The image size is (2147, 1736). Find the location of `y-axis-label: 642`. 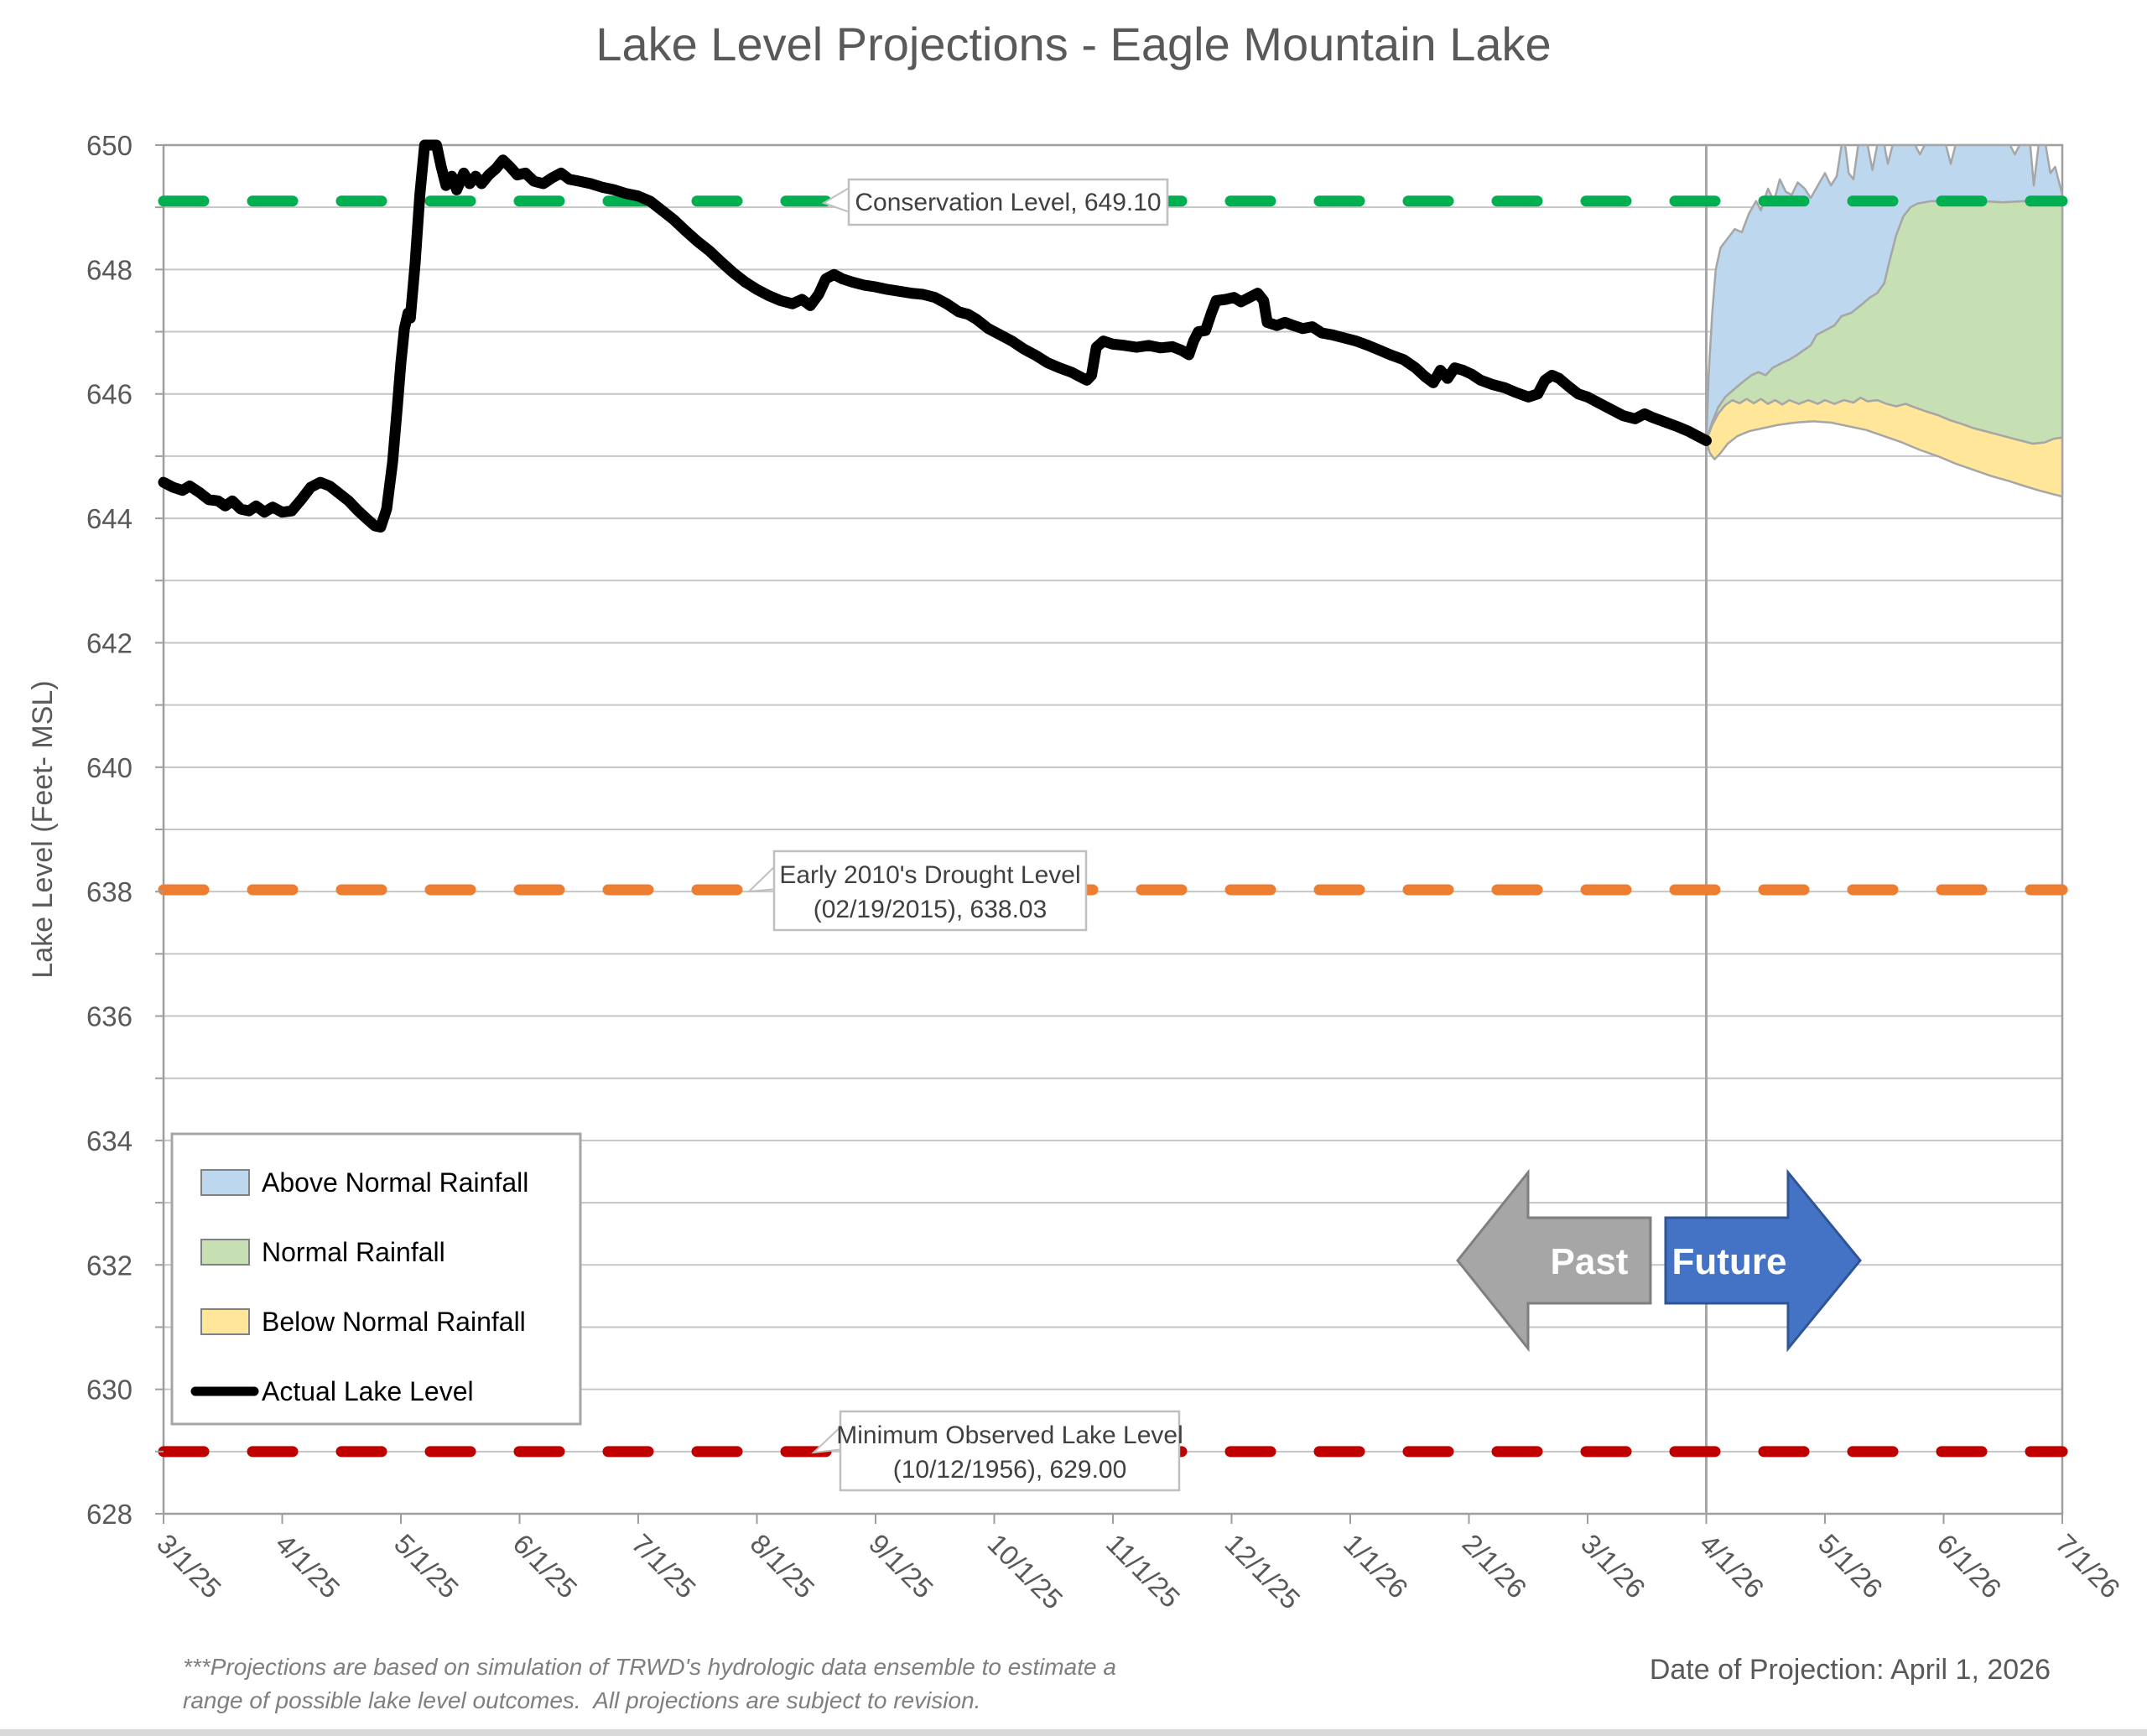

y-axis-label: 642 is located at coordinates (109, 643).